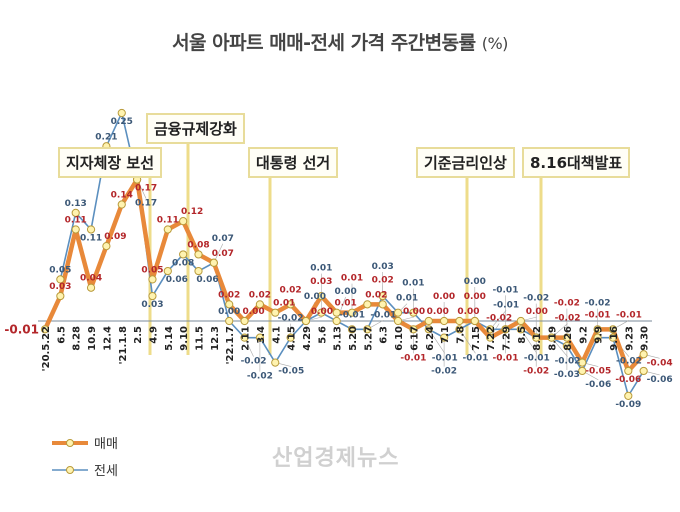  What do you see at coordinates (460, 335) in the screenshot?
I see `x-tick-label: 7.8` at bounding box center [460, 335].